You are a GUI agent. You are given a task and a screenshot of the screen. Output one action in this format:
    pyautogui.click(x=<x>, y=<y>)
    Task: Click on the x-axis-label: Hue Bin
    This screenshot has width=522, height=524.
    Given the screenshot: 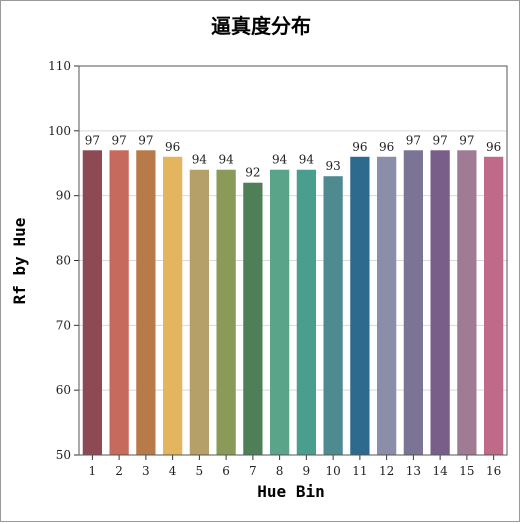 What is the action you would take?
    pyautogui.click(x=290, y=491)
    